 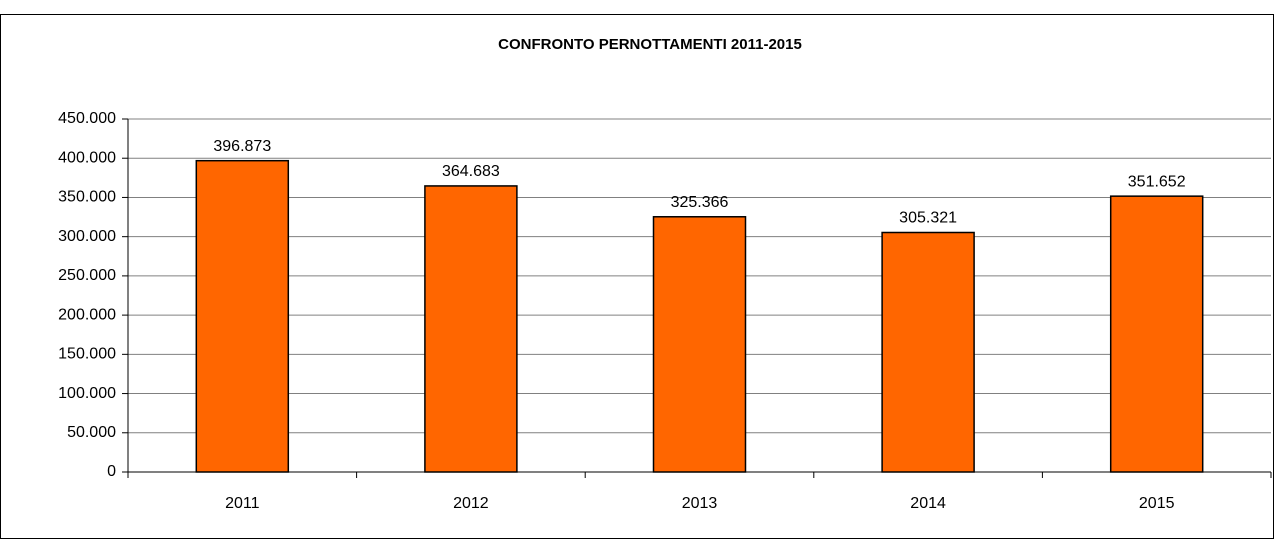 What do you see at coordinates (471, 503) in the screenshot?
I see `x-tick-label: 2012` at bounding box center [471, 503].